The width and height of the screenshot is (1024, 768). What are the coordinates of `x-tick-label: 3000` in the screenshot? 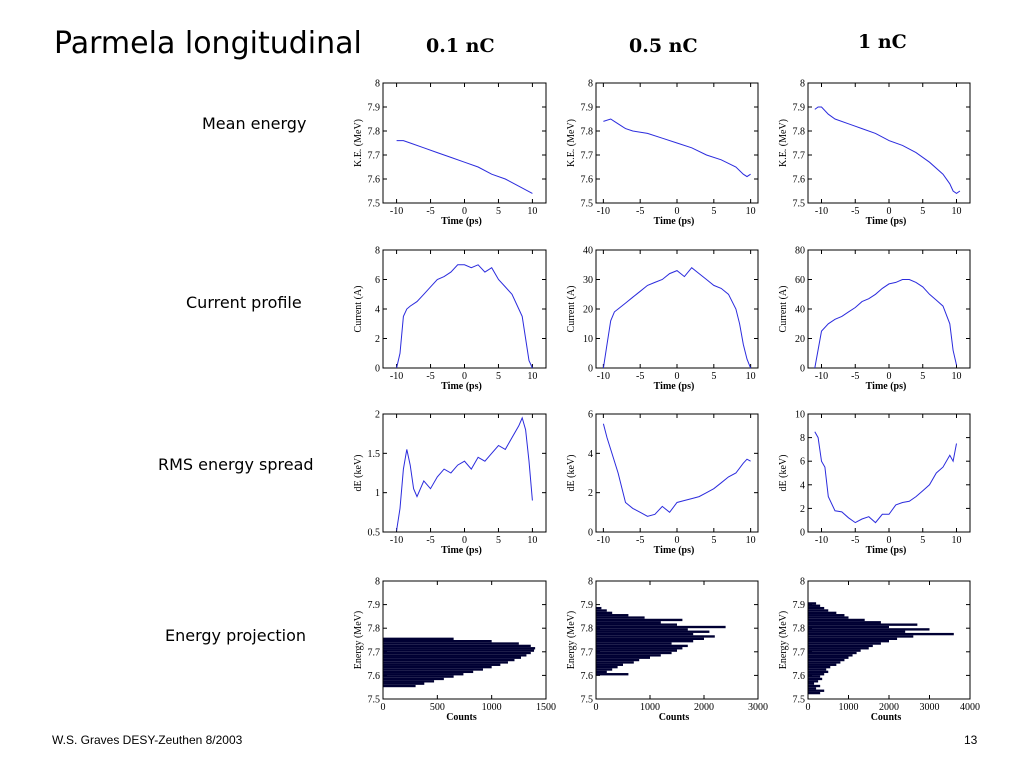 It's located at (930, 707).